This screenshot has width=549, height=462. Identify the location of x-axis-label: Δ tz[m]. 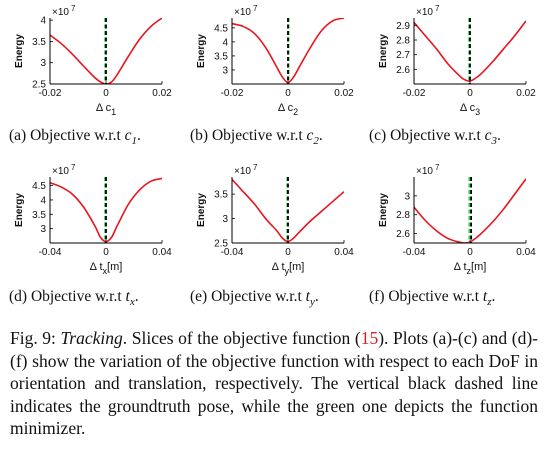
(470, 268).